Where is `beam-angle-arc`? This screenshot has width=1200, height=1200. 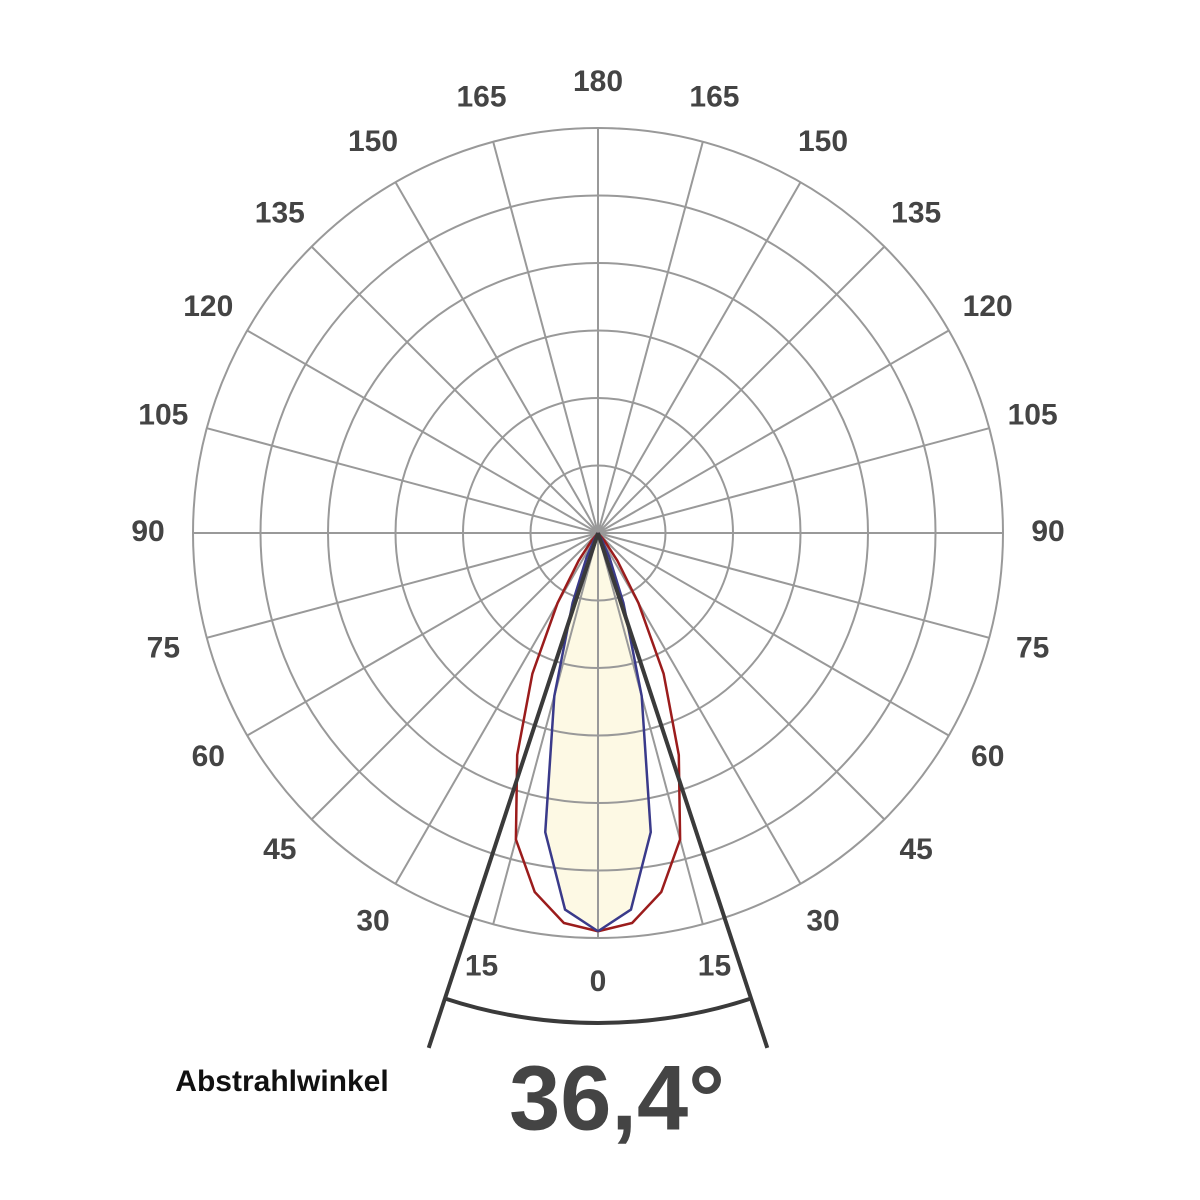
beam-angle-arc is located at coordinates (598, 1010).